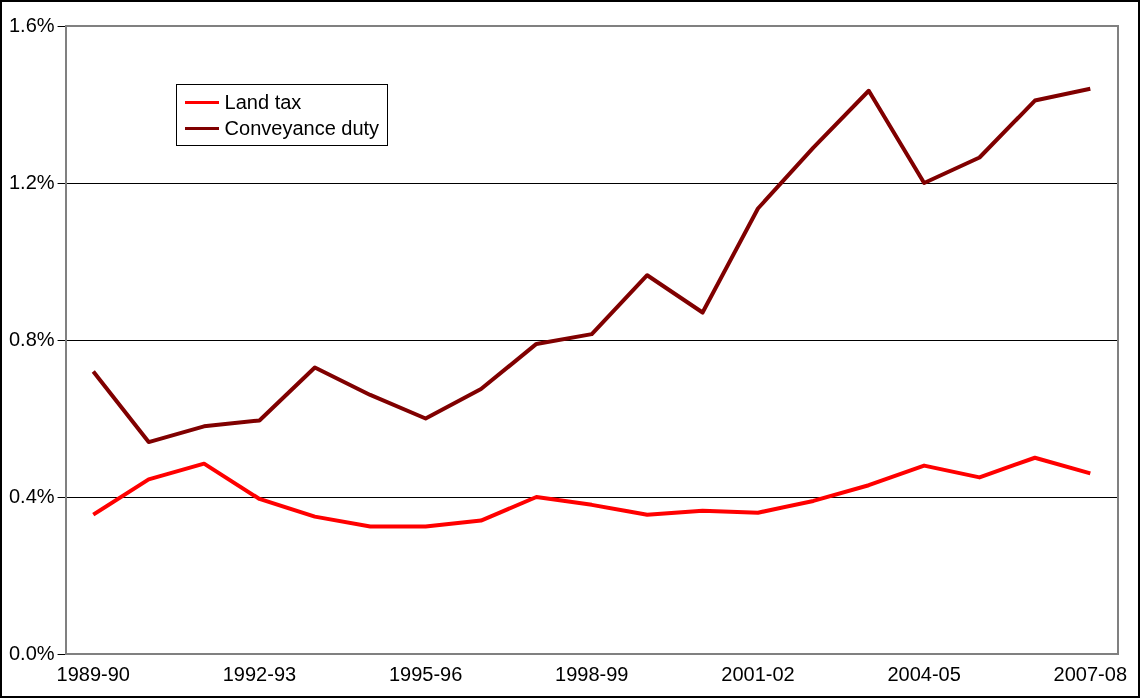 The image size is (1140, 698). Describe the element at coordinates (302, 128) in the screenshot. I see `legend-label: Conveyance duty` at that location.